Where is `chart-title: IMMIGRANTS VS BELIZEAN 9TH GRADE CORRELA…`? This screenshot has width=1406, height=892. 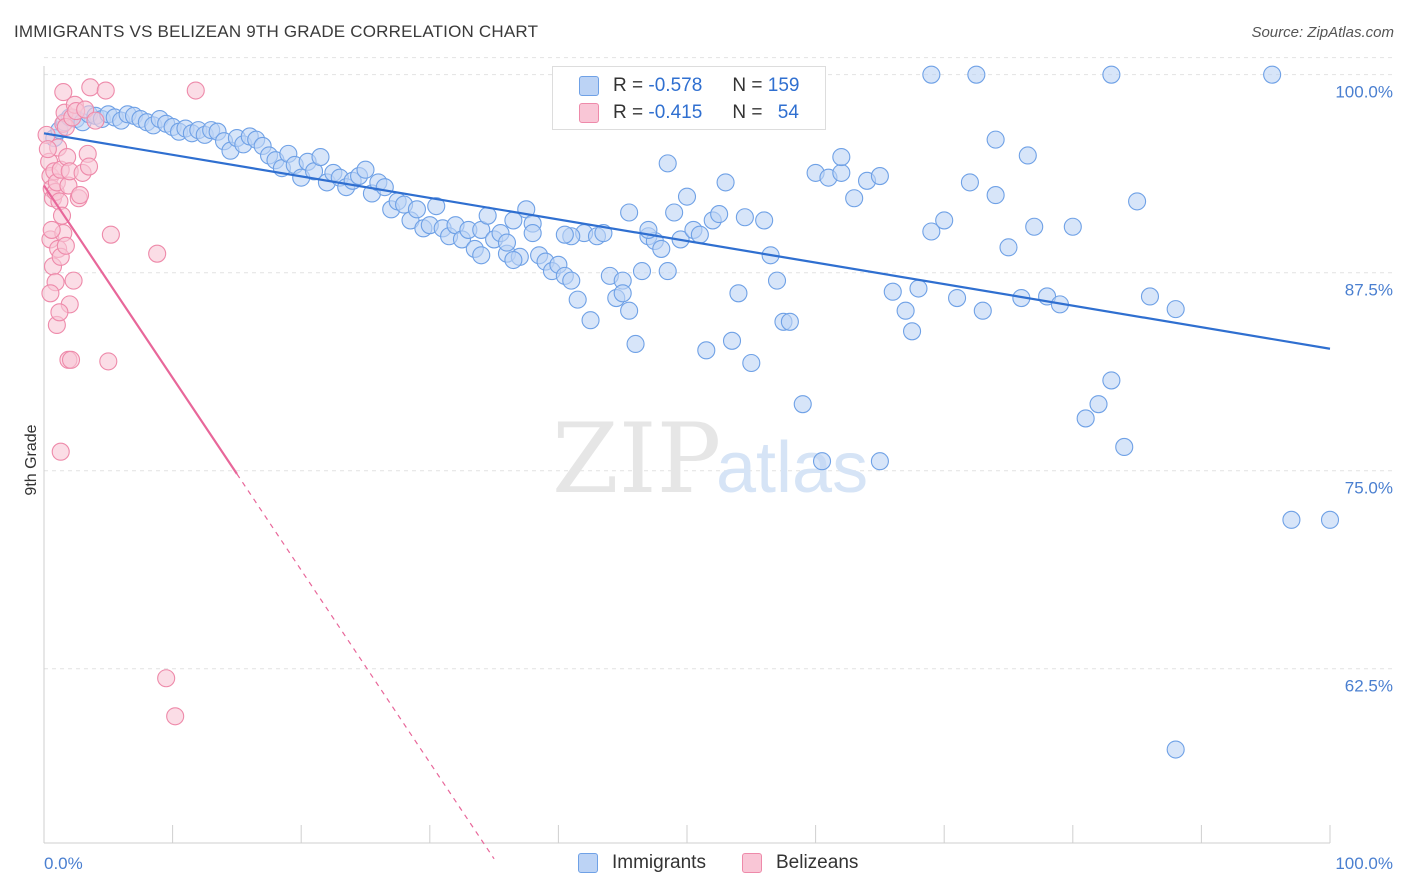
chart-title: IMMIGRANTS VS BELIZEAN 9TH GRADE CORRELA… is located at coordinates (276, 31).